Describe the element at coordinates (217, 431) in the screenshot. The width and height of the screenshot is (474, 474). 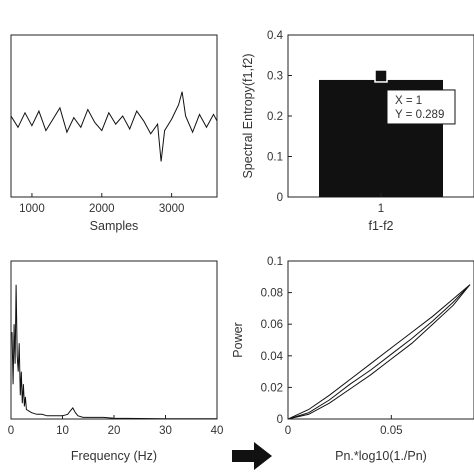
I see `spectrum-x-tick-label: 40` at that location.